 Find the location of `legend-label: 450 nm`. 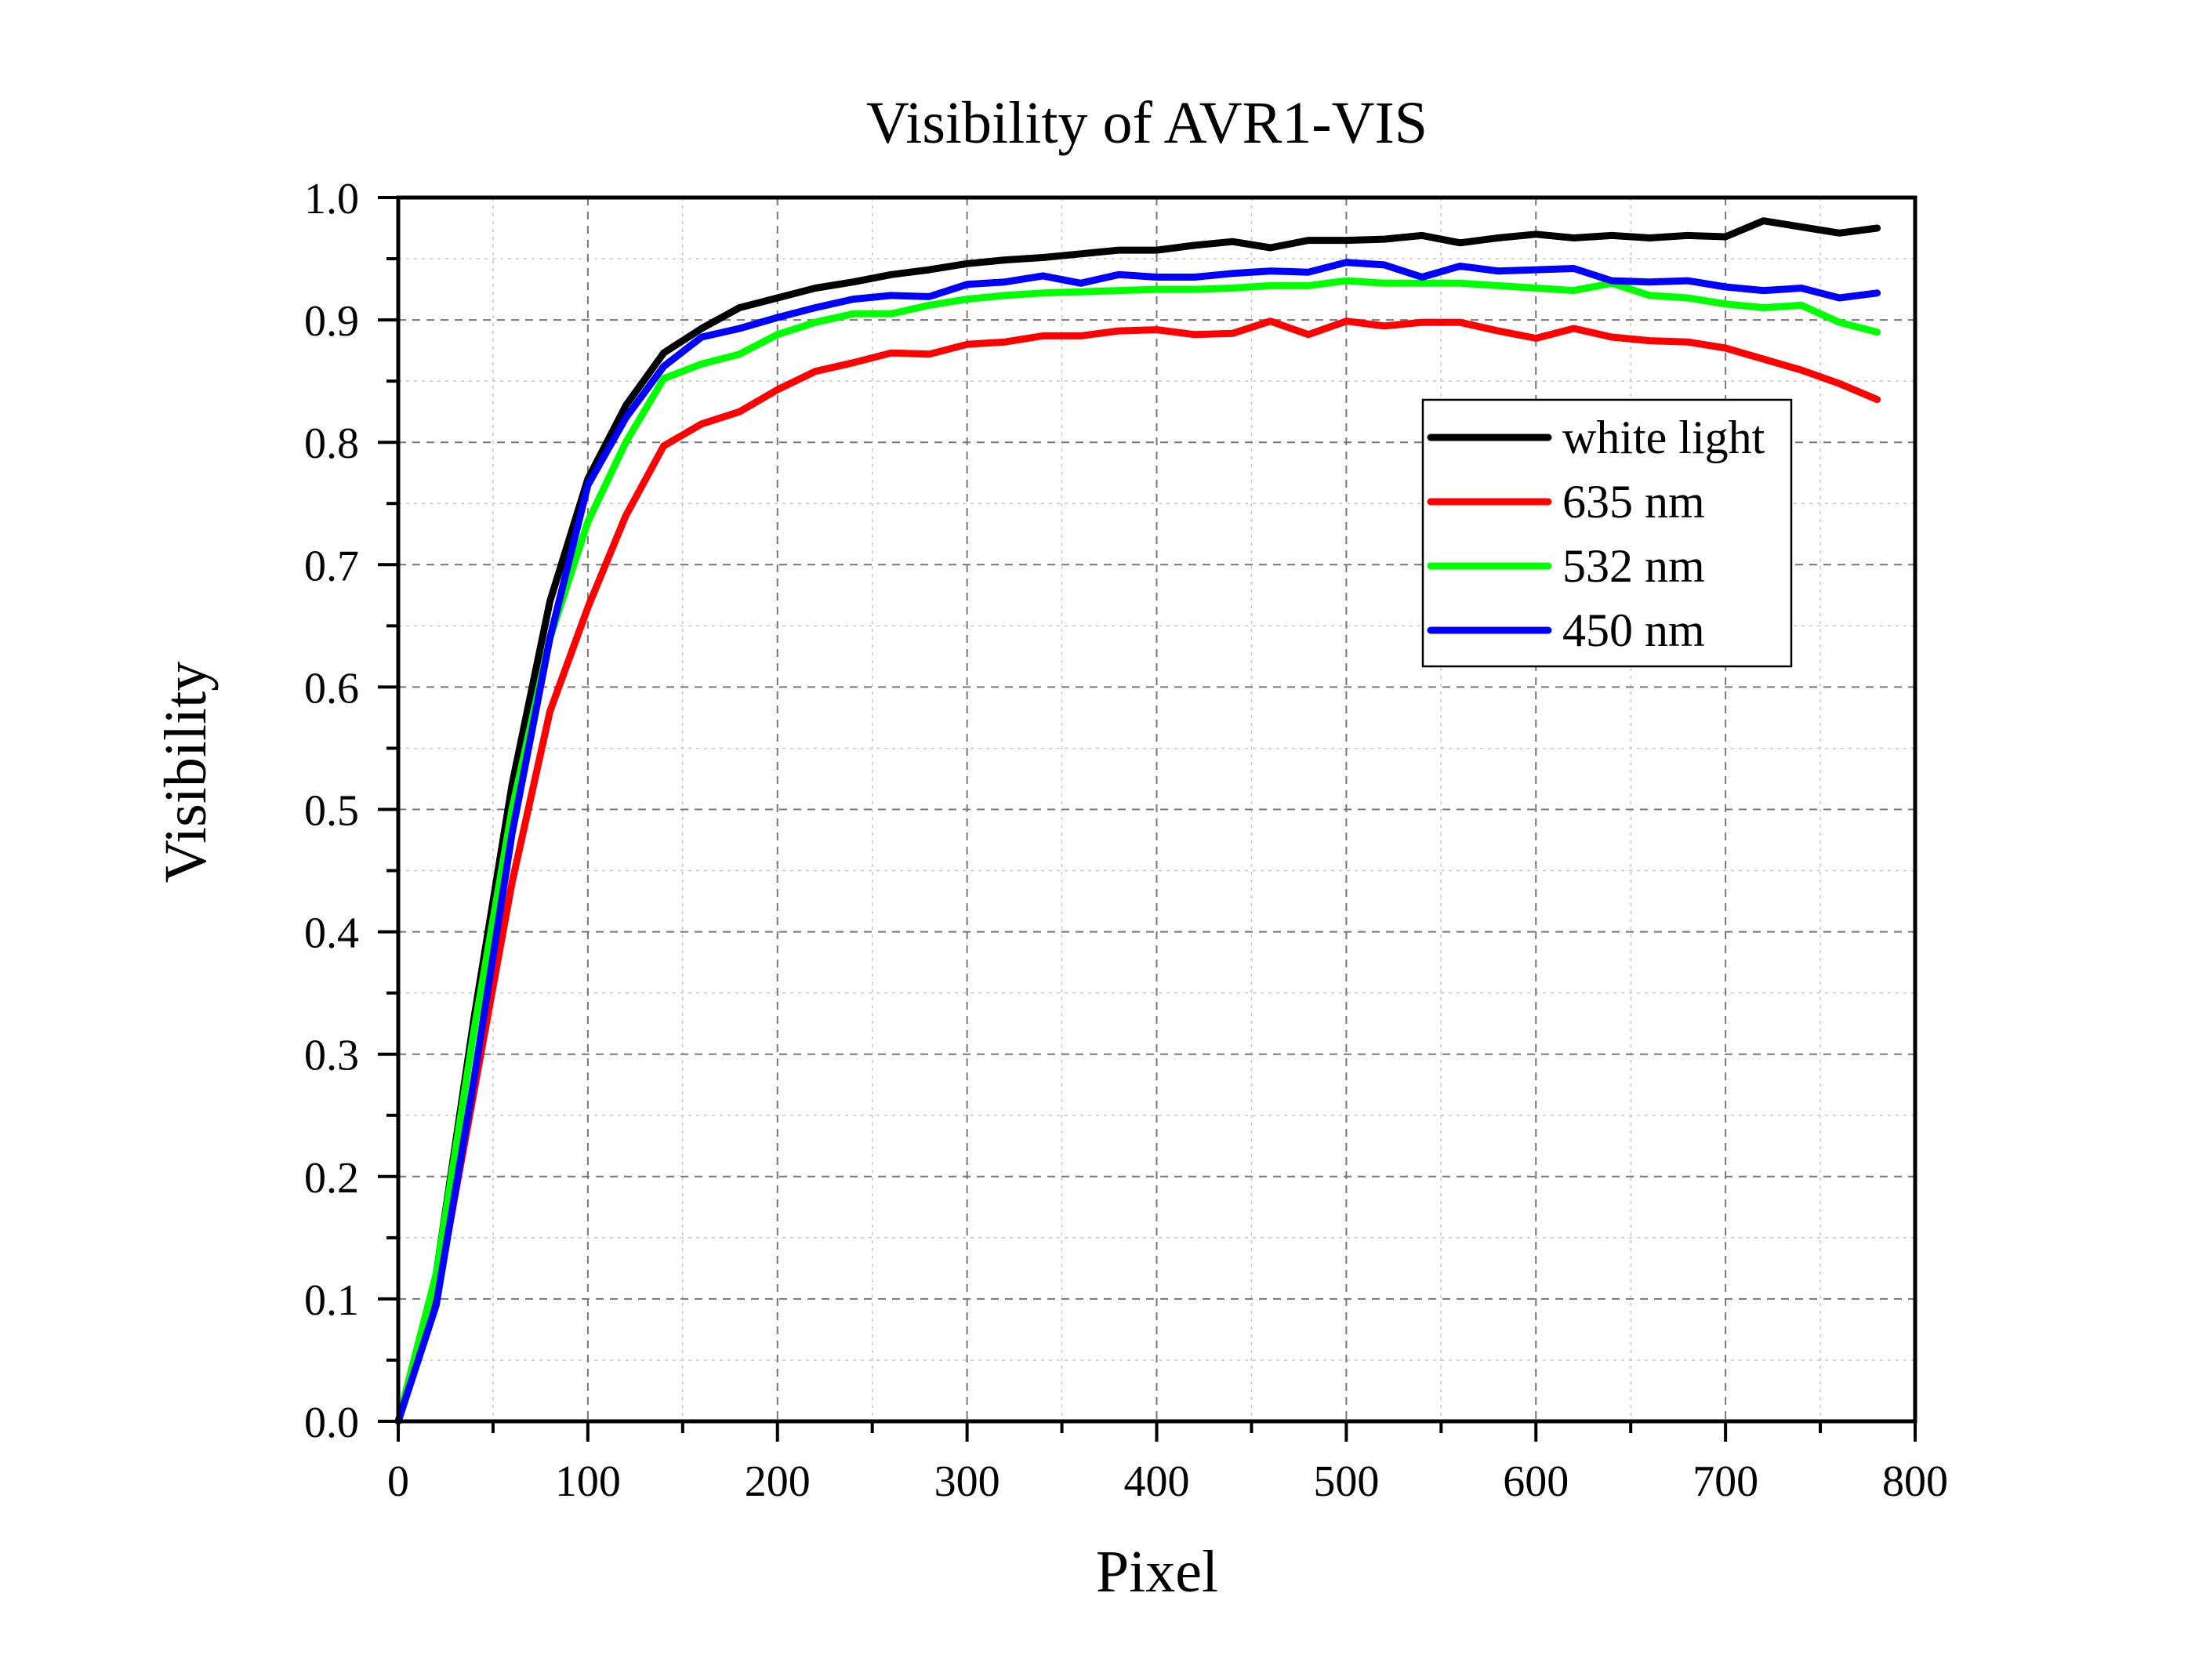

legend-label: 450 nm is located at coordinates (1633, 630).